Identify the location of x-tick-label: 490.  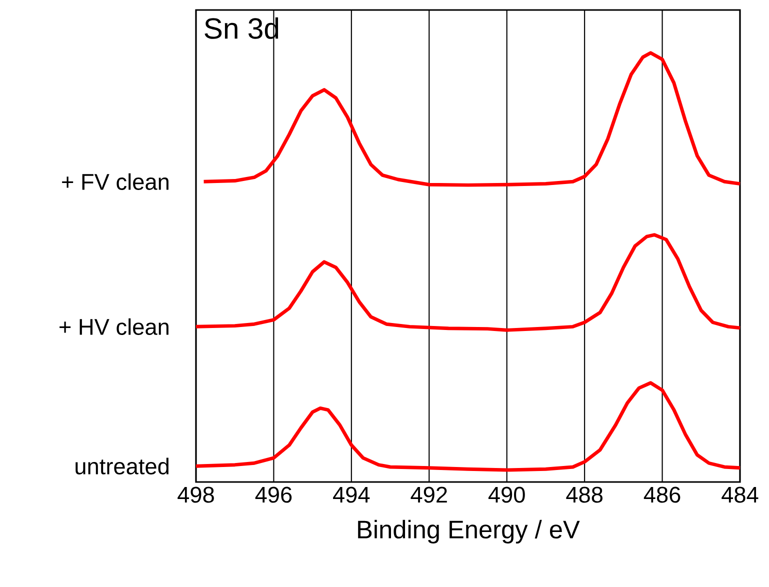
(506, 494).